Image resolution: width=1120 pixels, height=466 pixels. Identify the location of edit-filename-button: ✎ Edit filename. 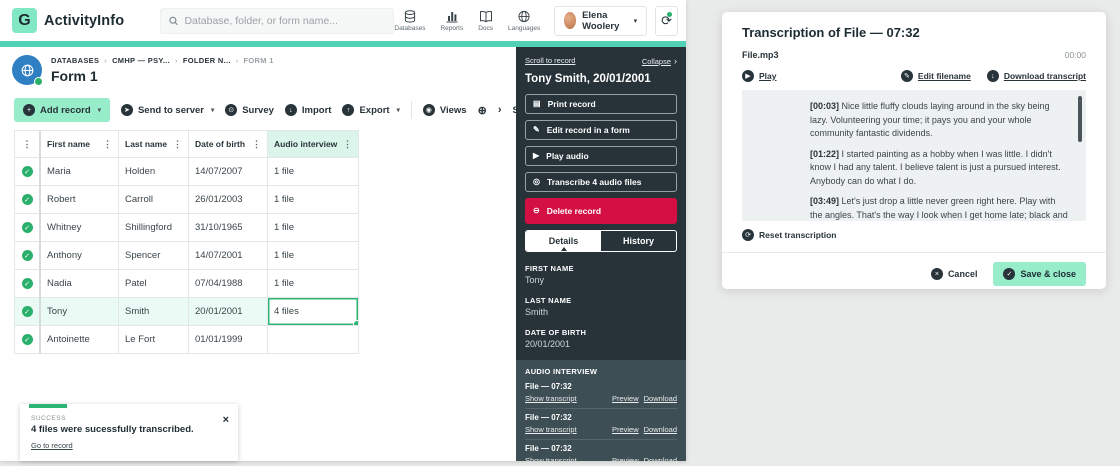
(935, 76).